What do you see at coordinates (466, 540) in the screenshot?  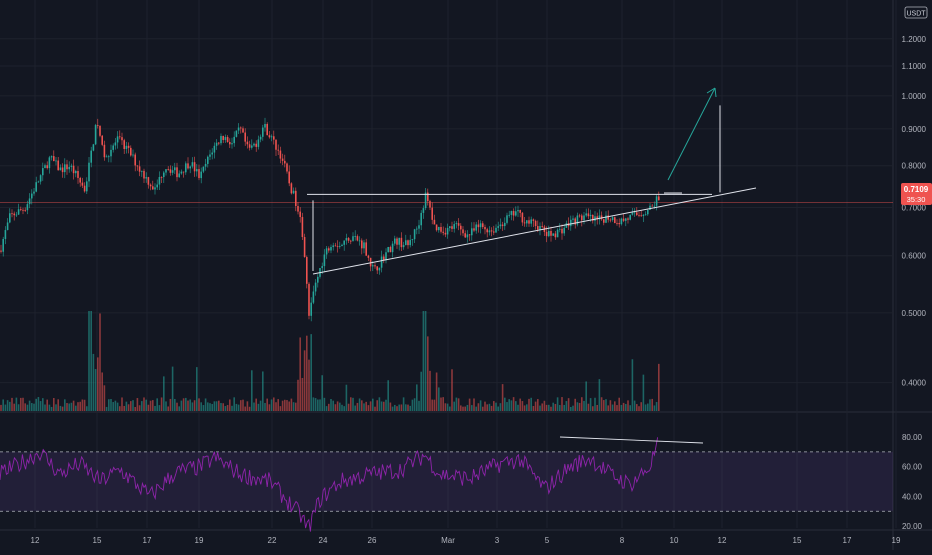 I see `time-axis: 12 15 17 19 22 24 26 Mar 3 5 8 10 12 15 17 19` at bounding box center [466, 540].